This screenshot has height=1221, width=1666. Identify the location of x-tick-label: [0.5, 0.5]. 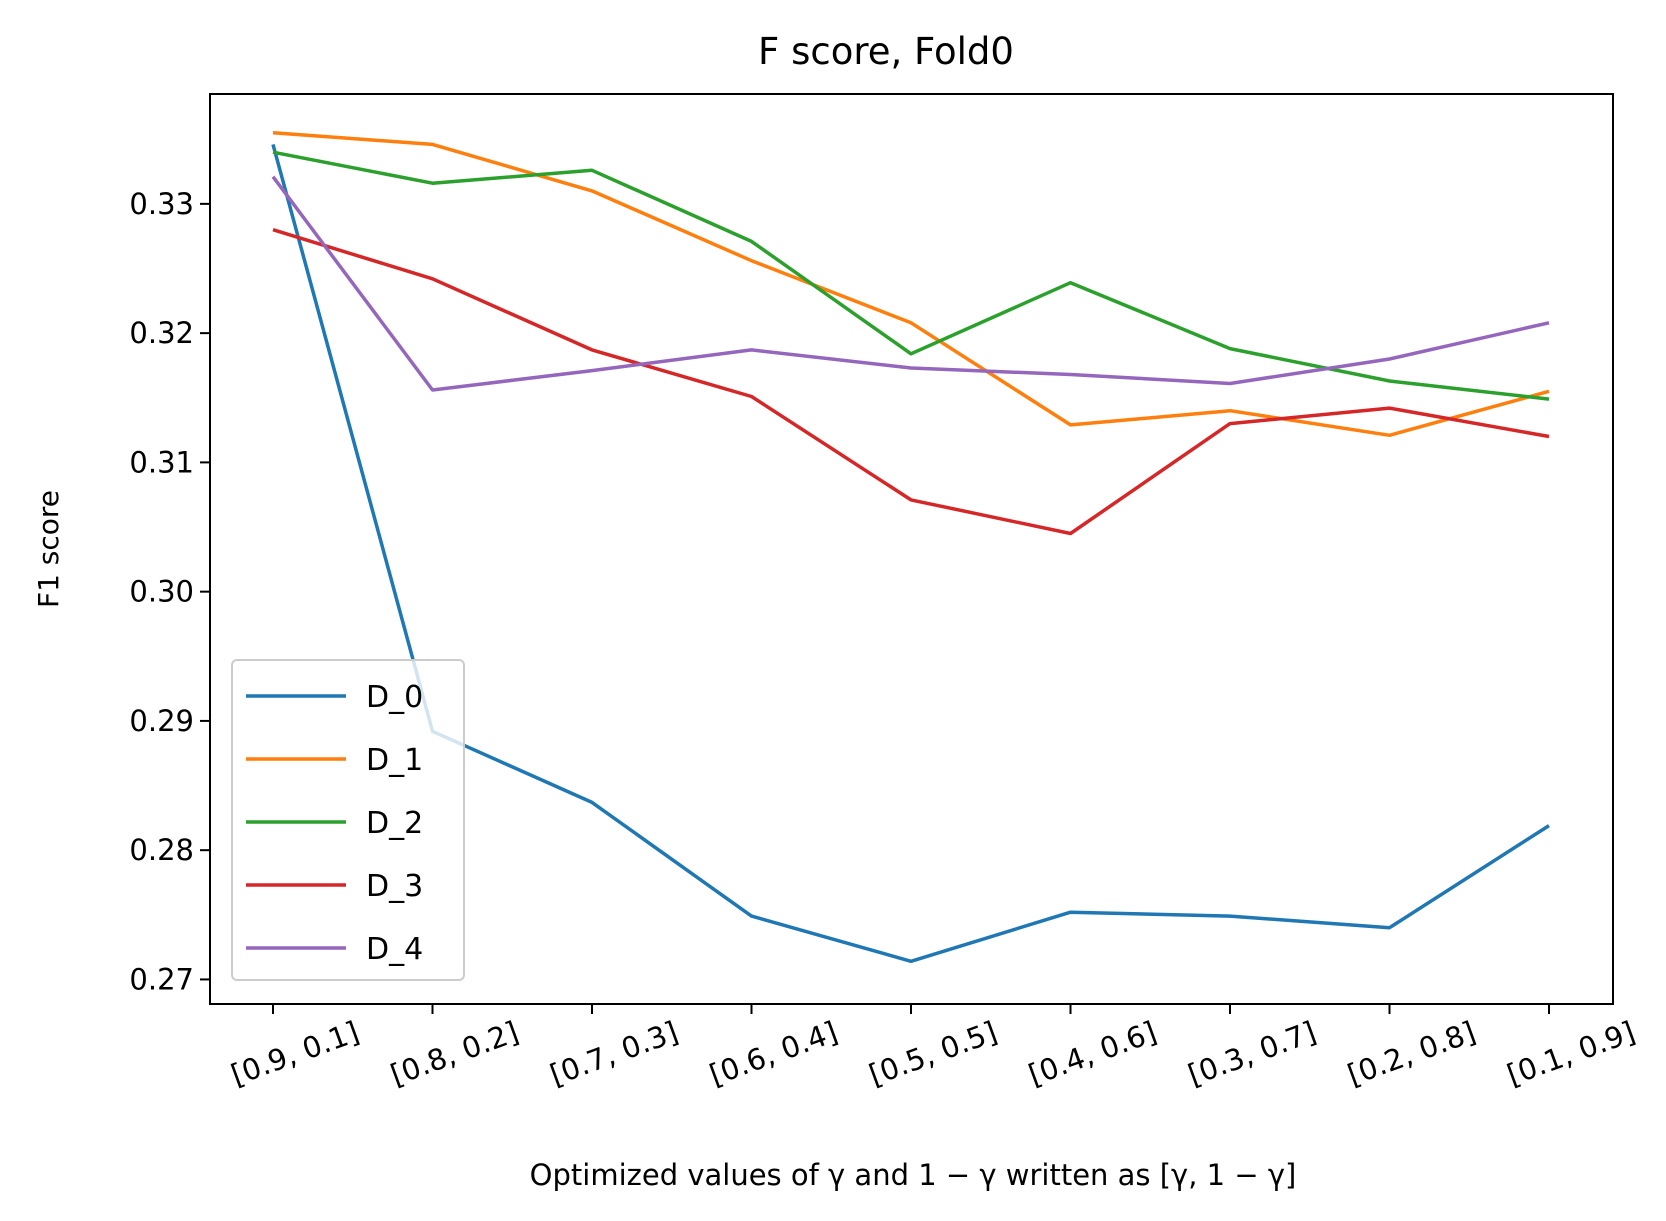
(932, 1054).